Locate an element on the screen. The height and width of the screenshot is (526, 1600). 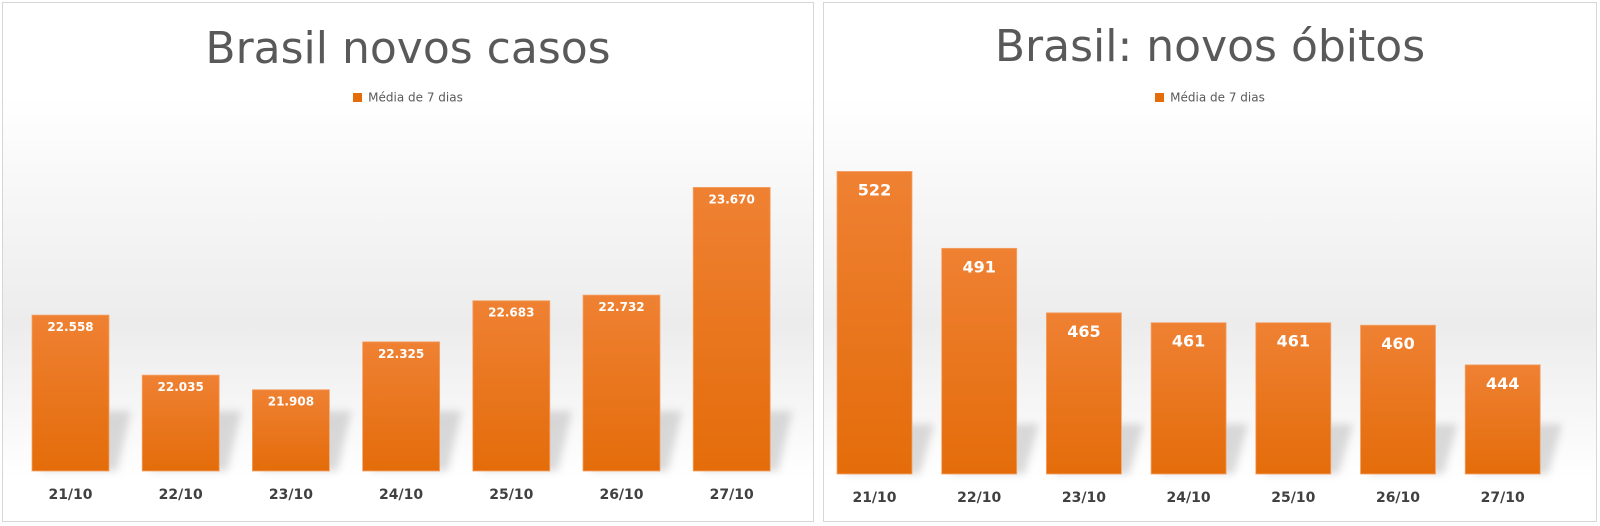
data-label: 522 is located at coordinates (874, 189).